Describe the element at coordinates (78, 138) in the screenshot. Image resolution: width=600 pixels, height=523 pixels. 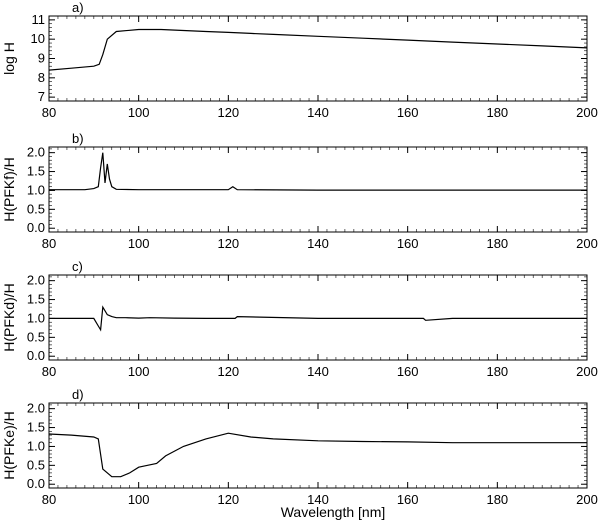
I see `panel-letter: b)` at that location.